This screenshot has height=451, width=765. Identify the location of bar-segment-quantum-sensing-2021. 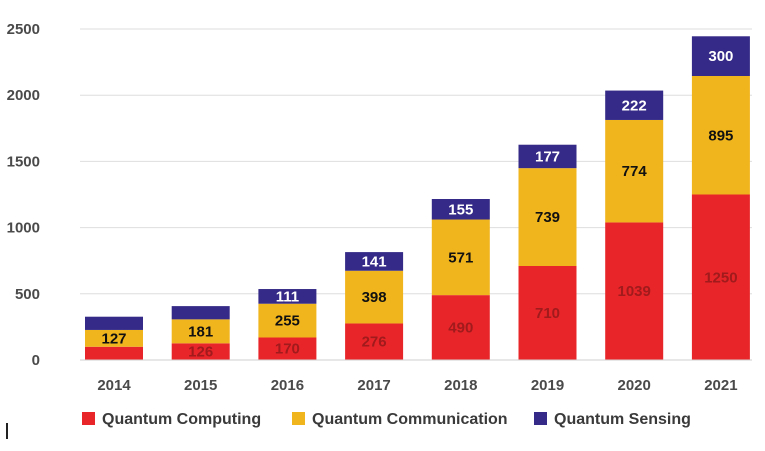
(720, 56).